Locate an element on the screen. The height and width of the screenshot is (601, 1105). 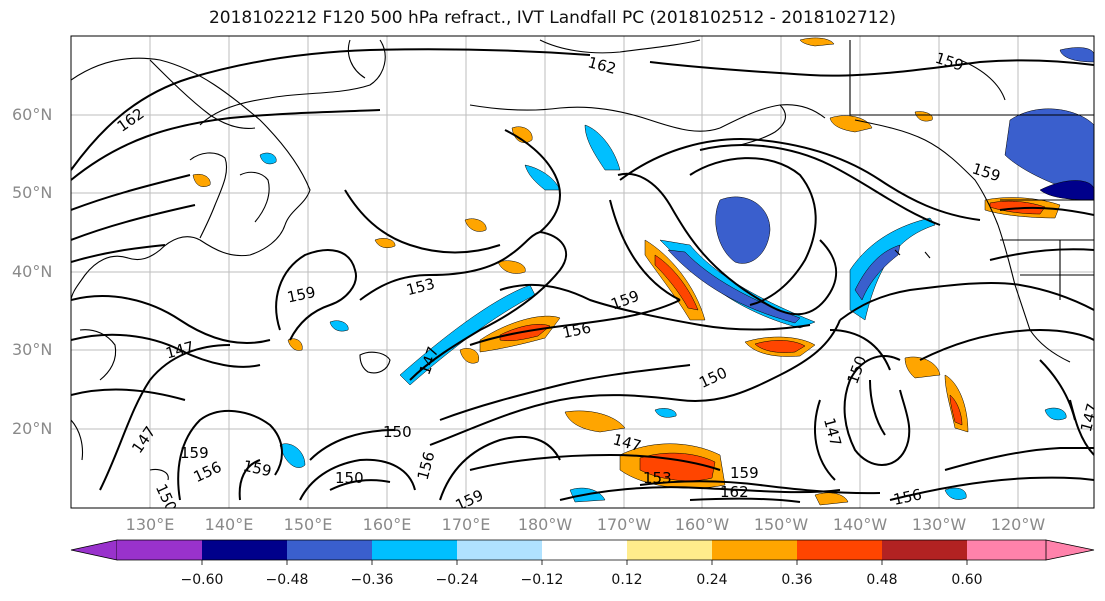
colorbar-tick-label: −0.24 is located at coordinates (457, 580).